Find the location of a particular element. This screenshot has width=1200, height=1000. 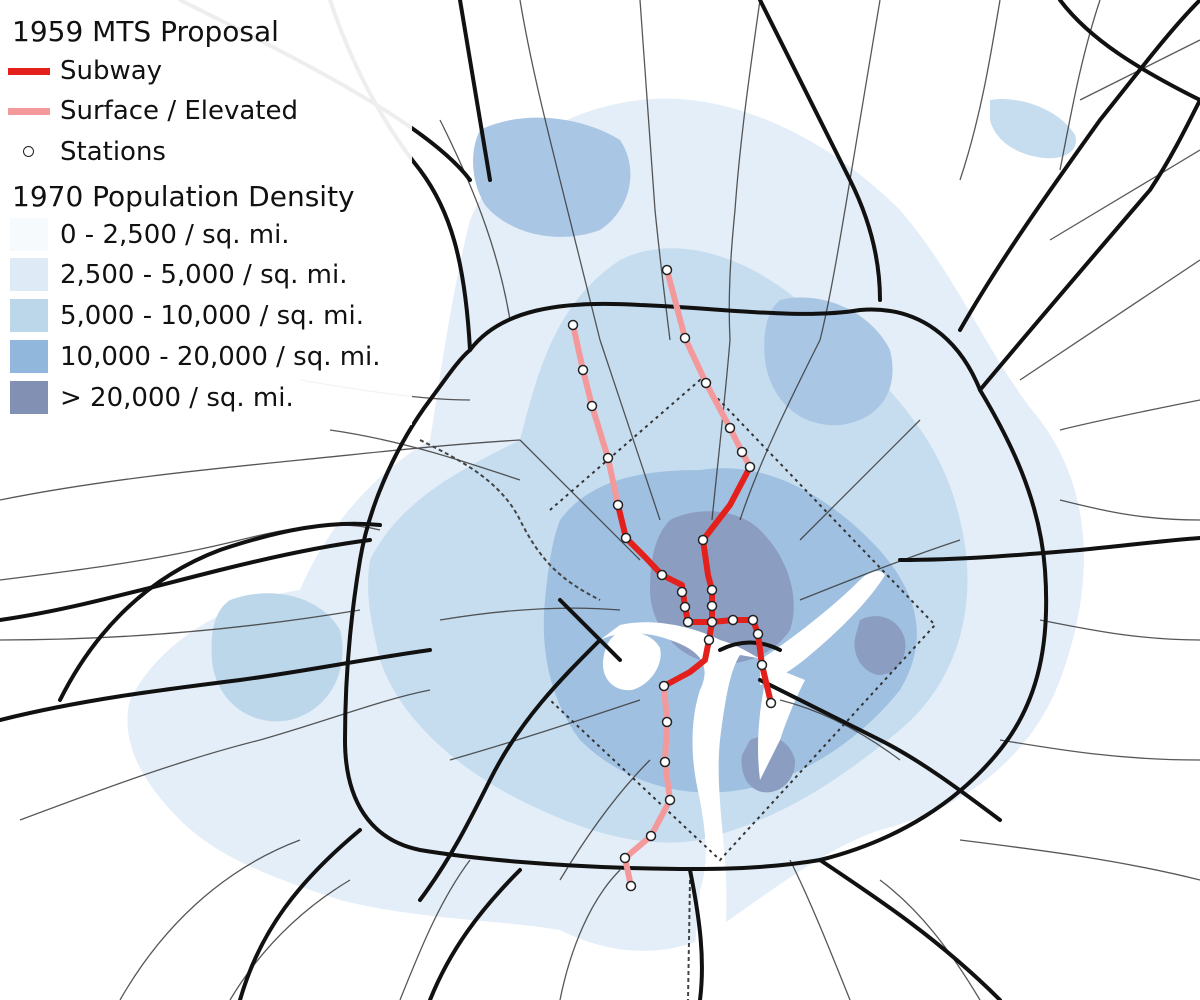

density-area-east is located at coordinates (880, 645).